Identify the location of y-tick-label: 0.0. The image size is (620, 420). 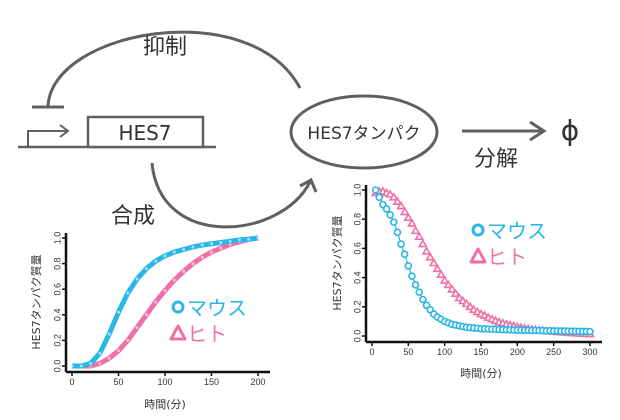
(357, 336).